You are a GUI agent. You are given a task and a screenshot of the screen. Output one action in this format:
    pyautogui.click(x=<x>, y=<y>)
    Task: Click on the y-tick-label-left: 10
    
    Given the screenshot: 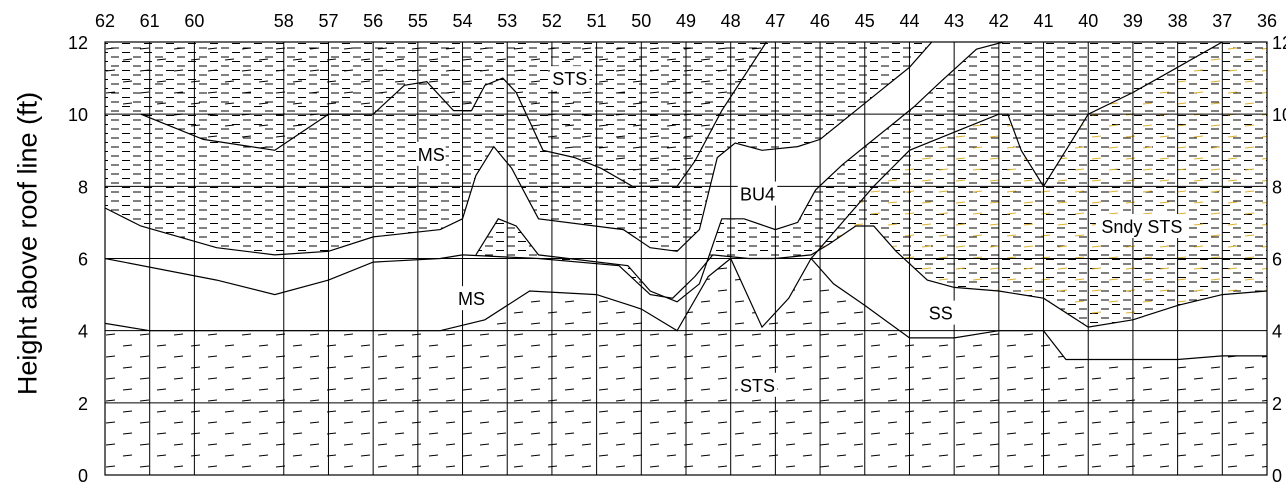 What is the action you would take?
    pyautogui.click(x=78, y=115)
    